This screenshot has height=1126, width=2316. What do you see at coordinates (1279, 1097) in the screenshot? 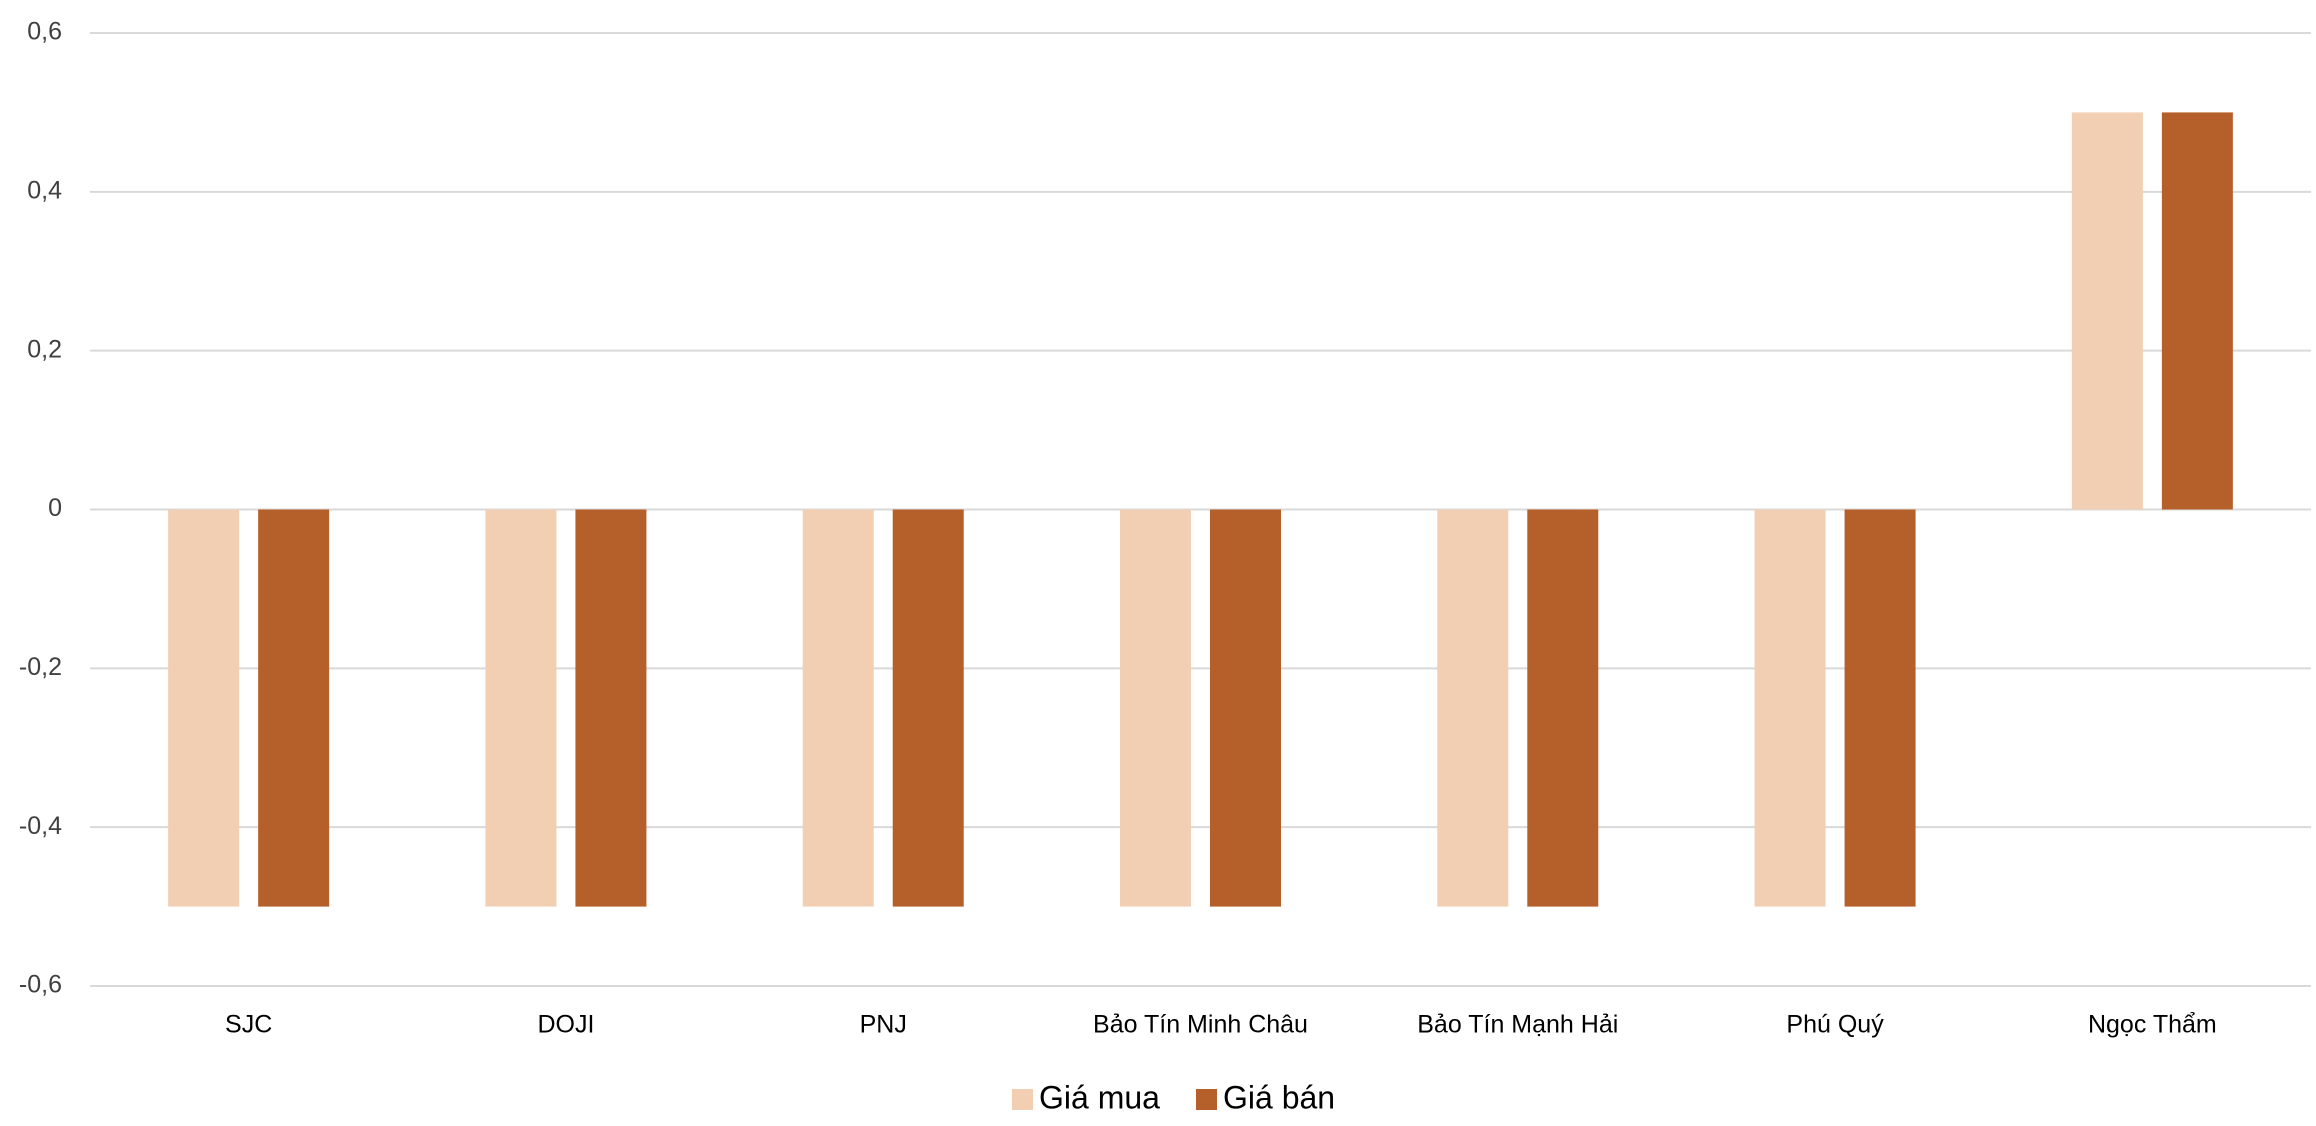
I see `legend-label: Giá bán` at bounding box center [1279, 1097].